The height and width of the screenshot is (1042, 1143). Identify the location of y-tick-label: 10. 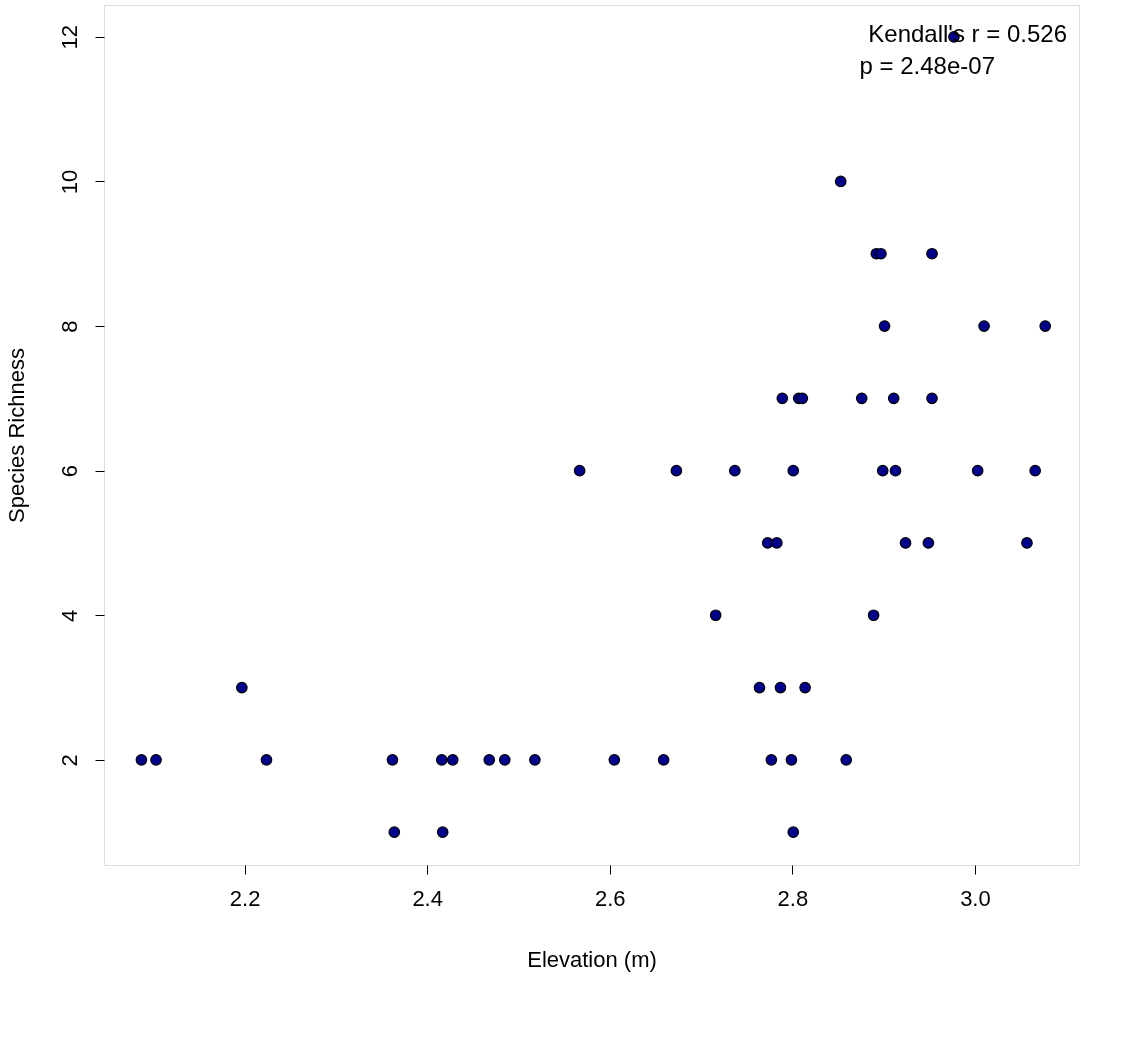
(69, 182).